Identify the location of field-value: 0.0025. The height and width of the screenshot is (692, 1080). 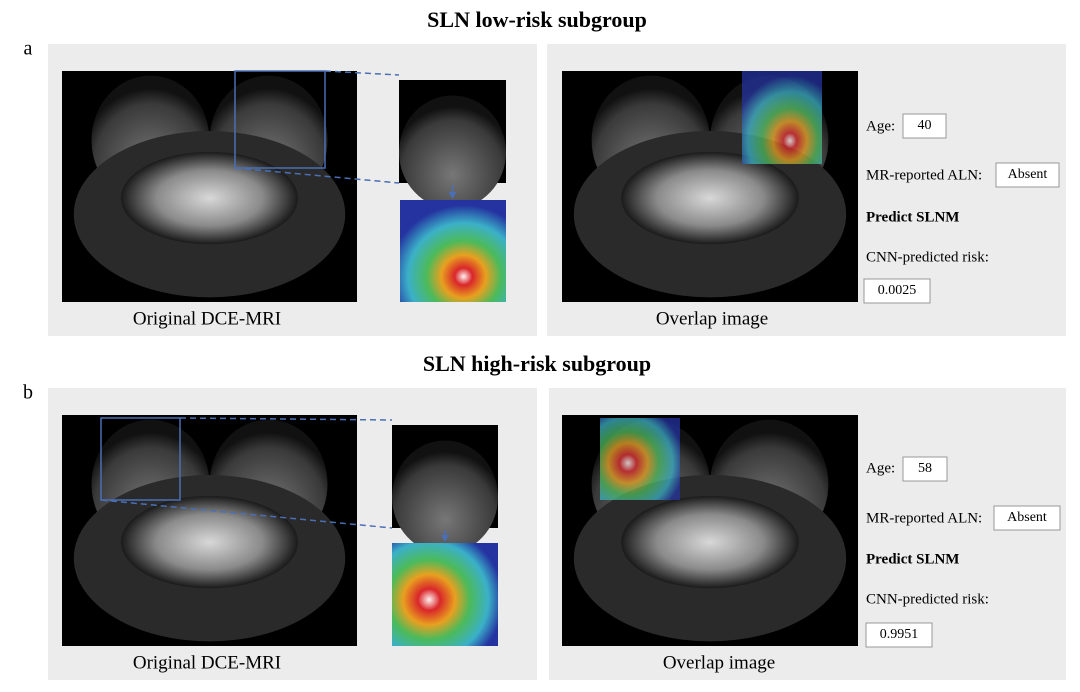
(897, 290).